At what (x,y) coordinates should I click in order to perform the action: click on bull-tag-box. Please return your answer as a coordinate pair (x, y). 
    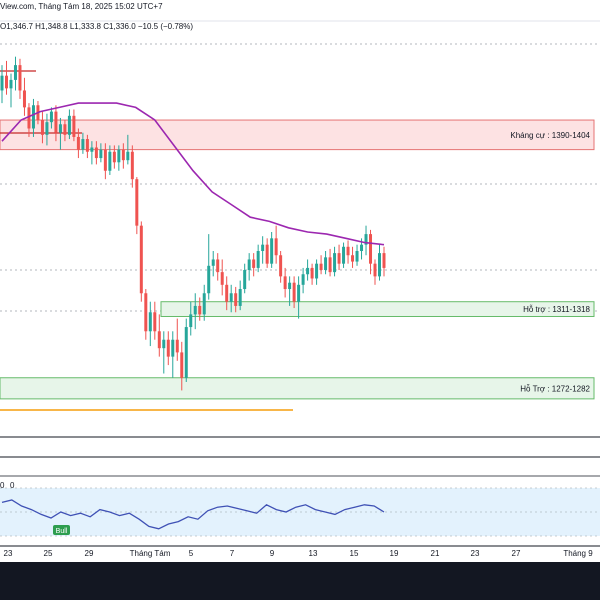
    Looking at the image, I should click on (61, 530).